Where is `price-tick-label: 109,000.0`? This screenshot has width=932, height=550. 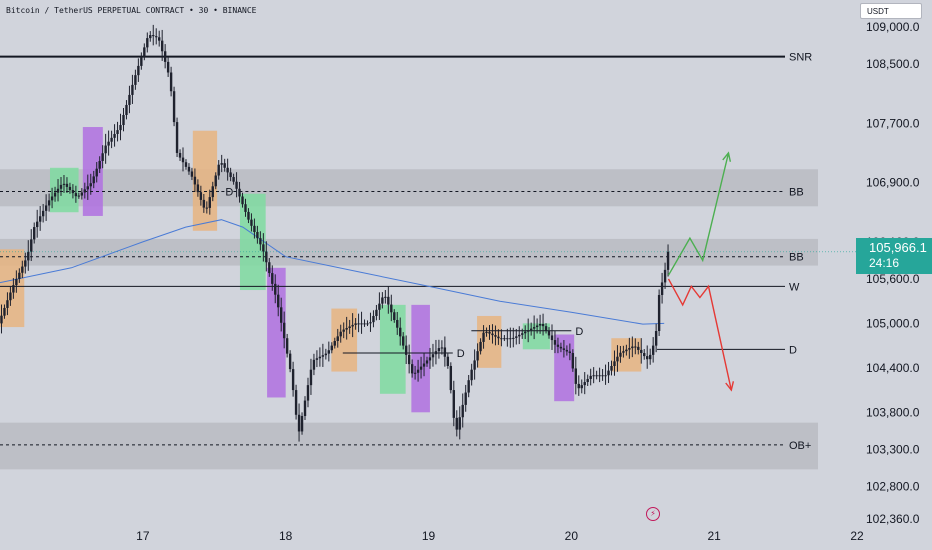 price-tick-label: 109,000.0 is located at coordinates (893, 27).